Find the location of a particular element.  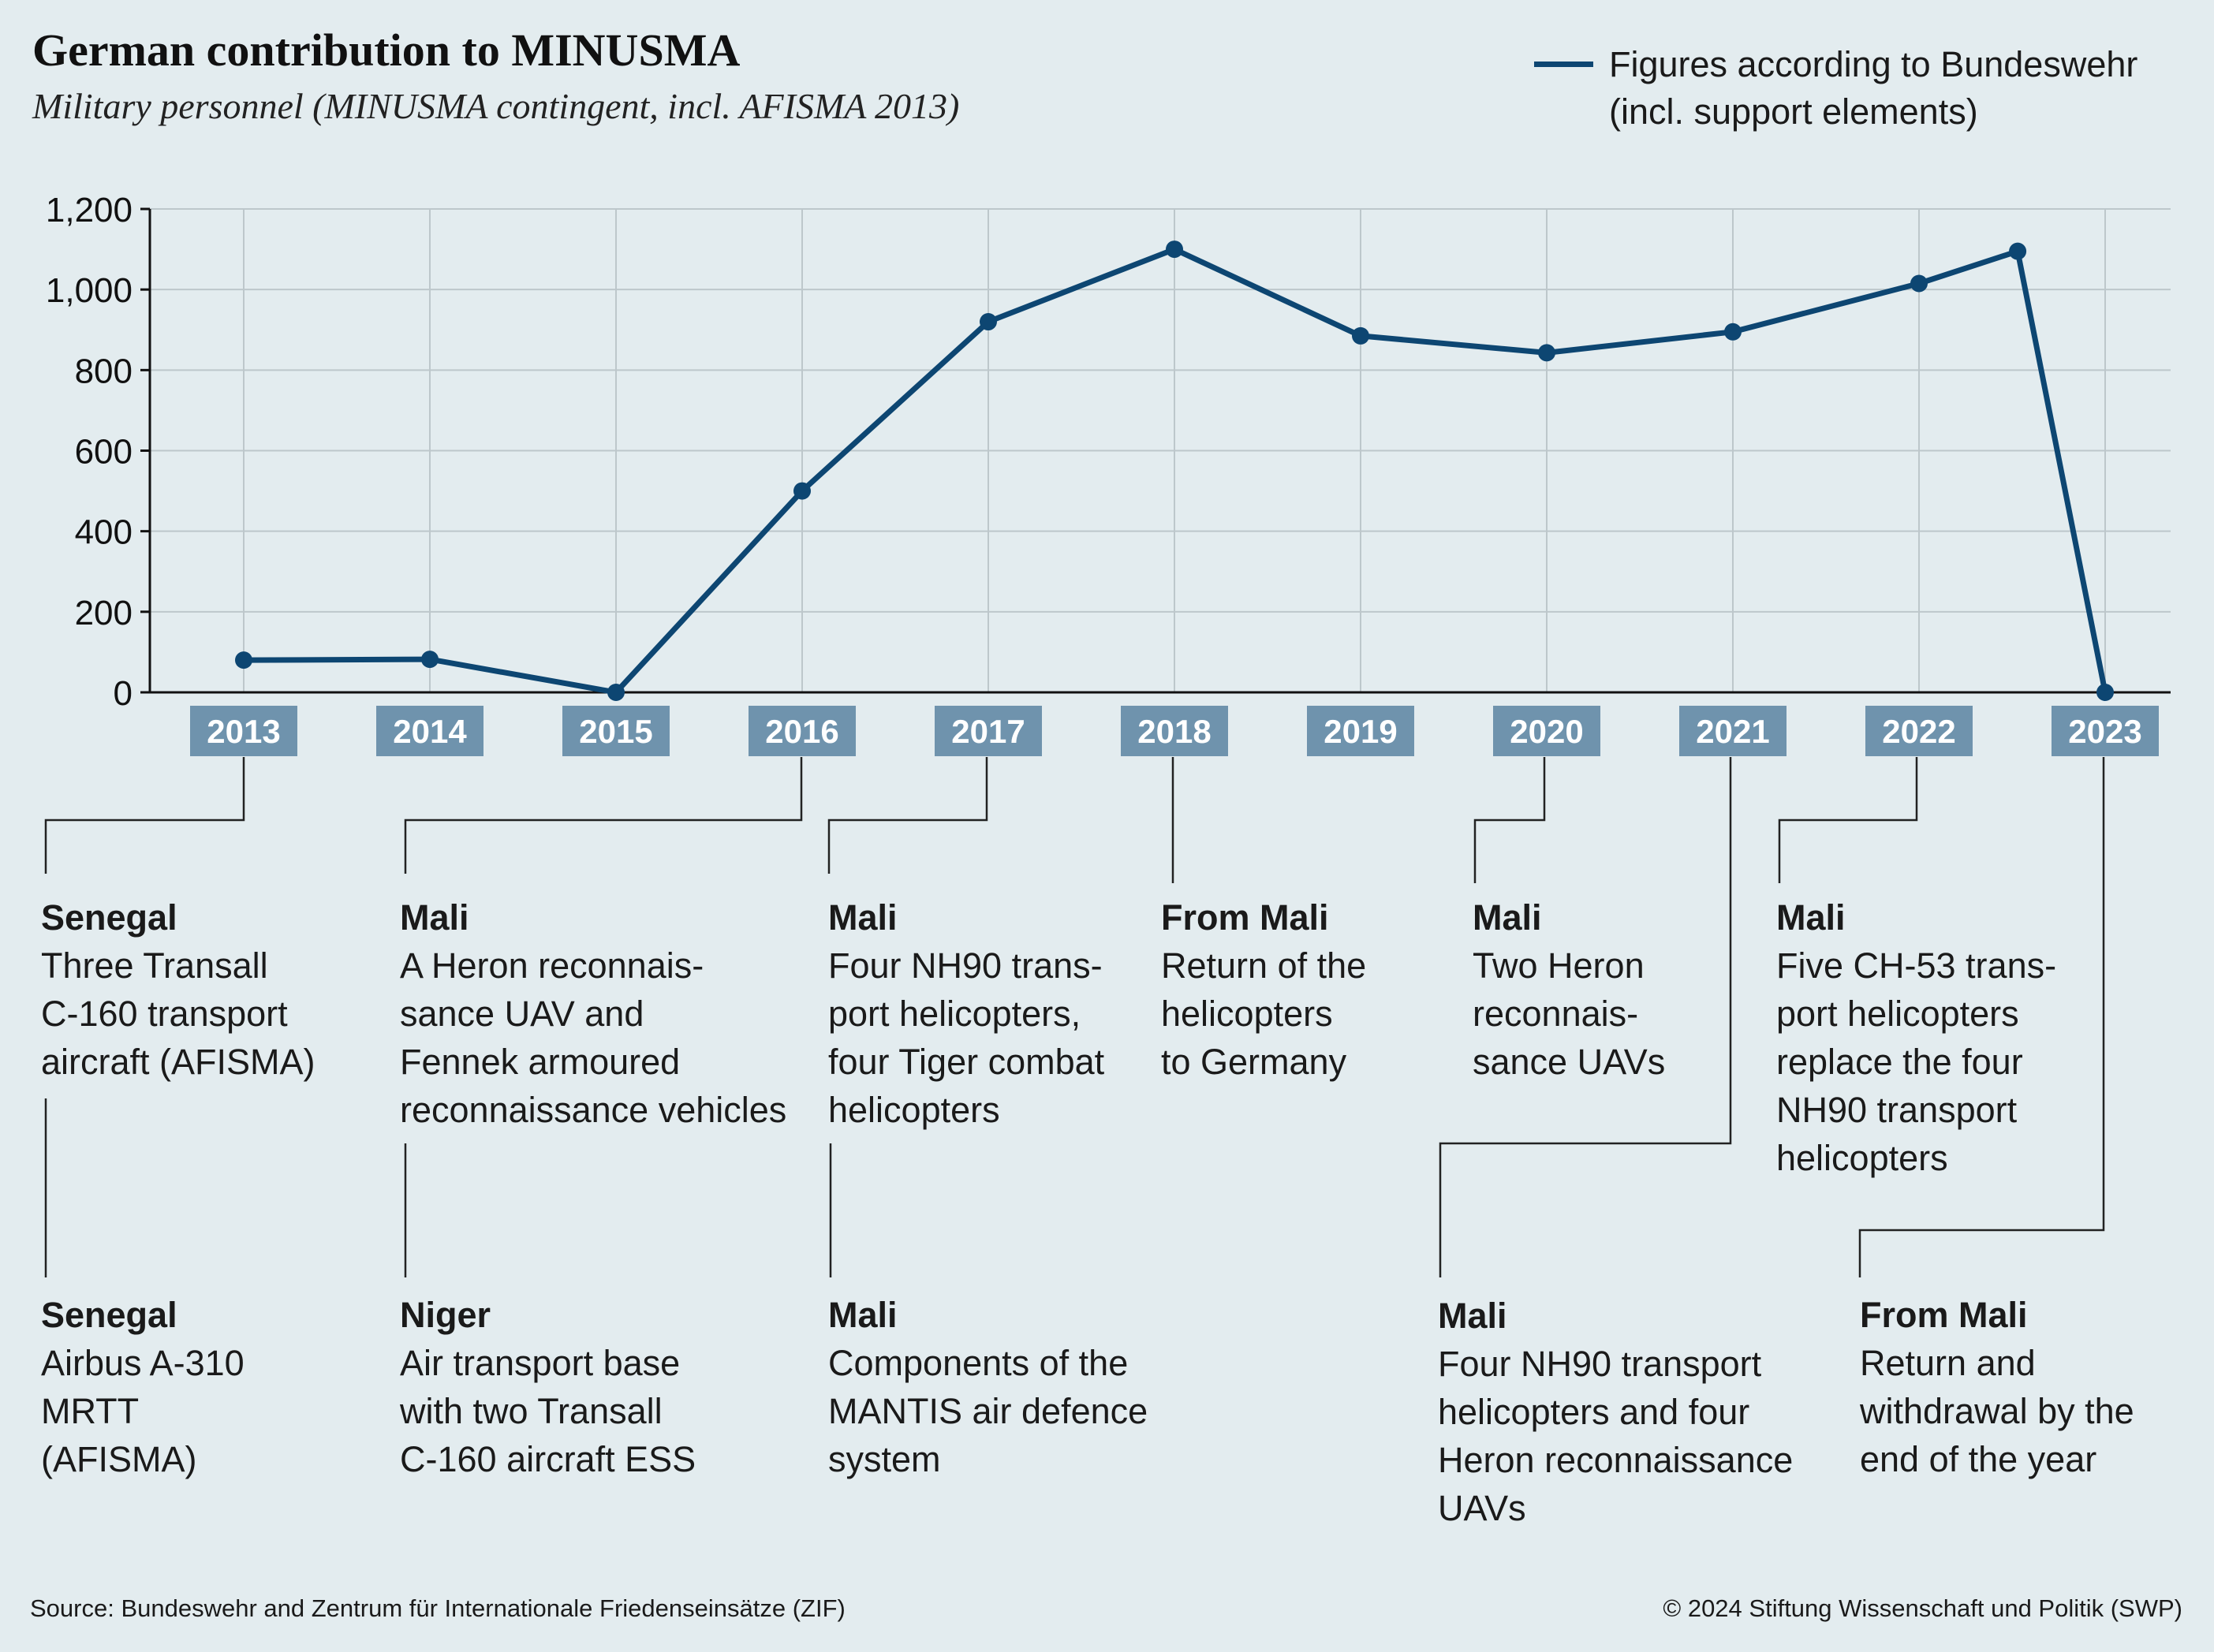

x-tick-label: 2014 is located at coordinates (430, 731).